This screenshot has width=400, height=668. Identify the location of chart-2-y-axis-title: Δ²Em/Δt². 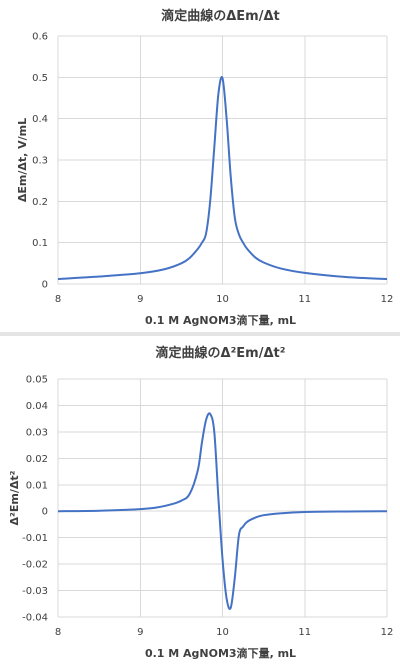
(14, 497).